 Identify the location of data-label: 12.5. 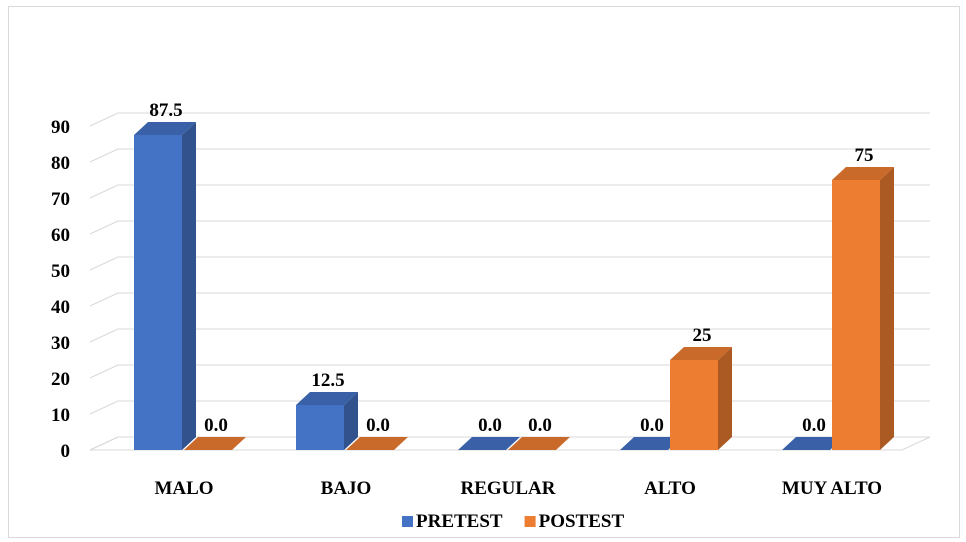
(327, 380).